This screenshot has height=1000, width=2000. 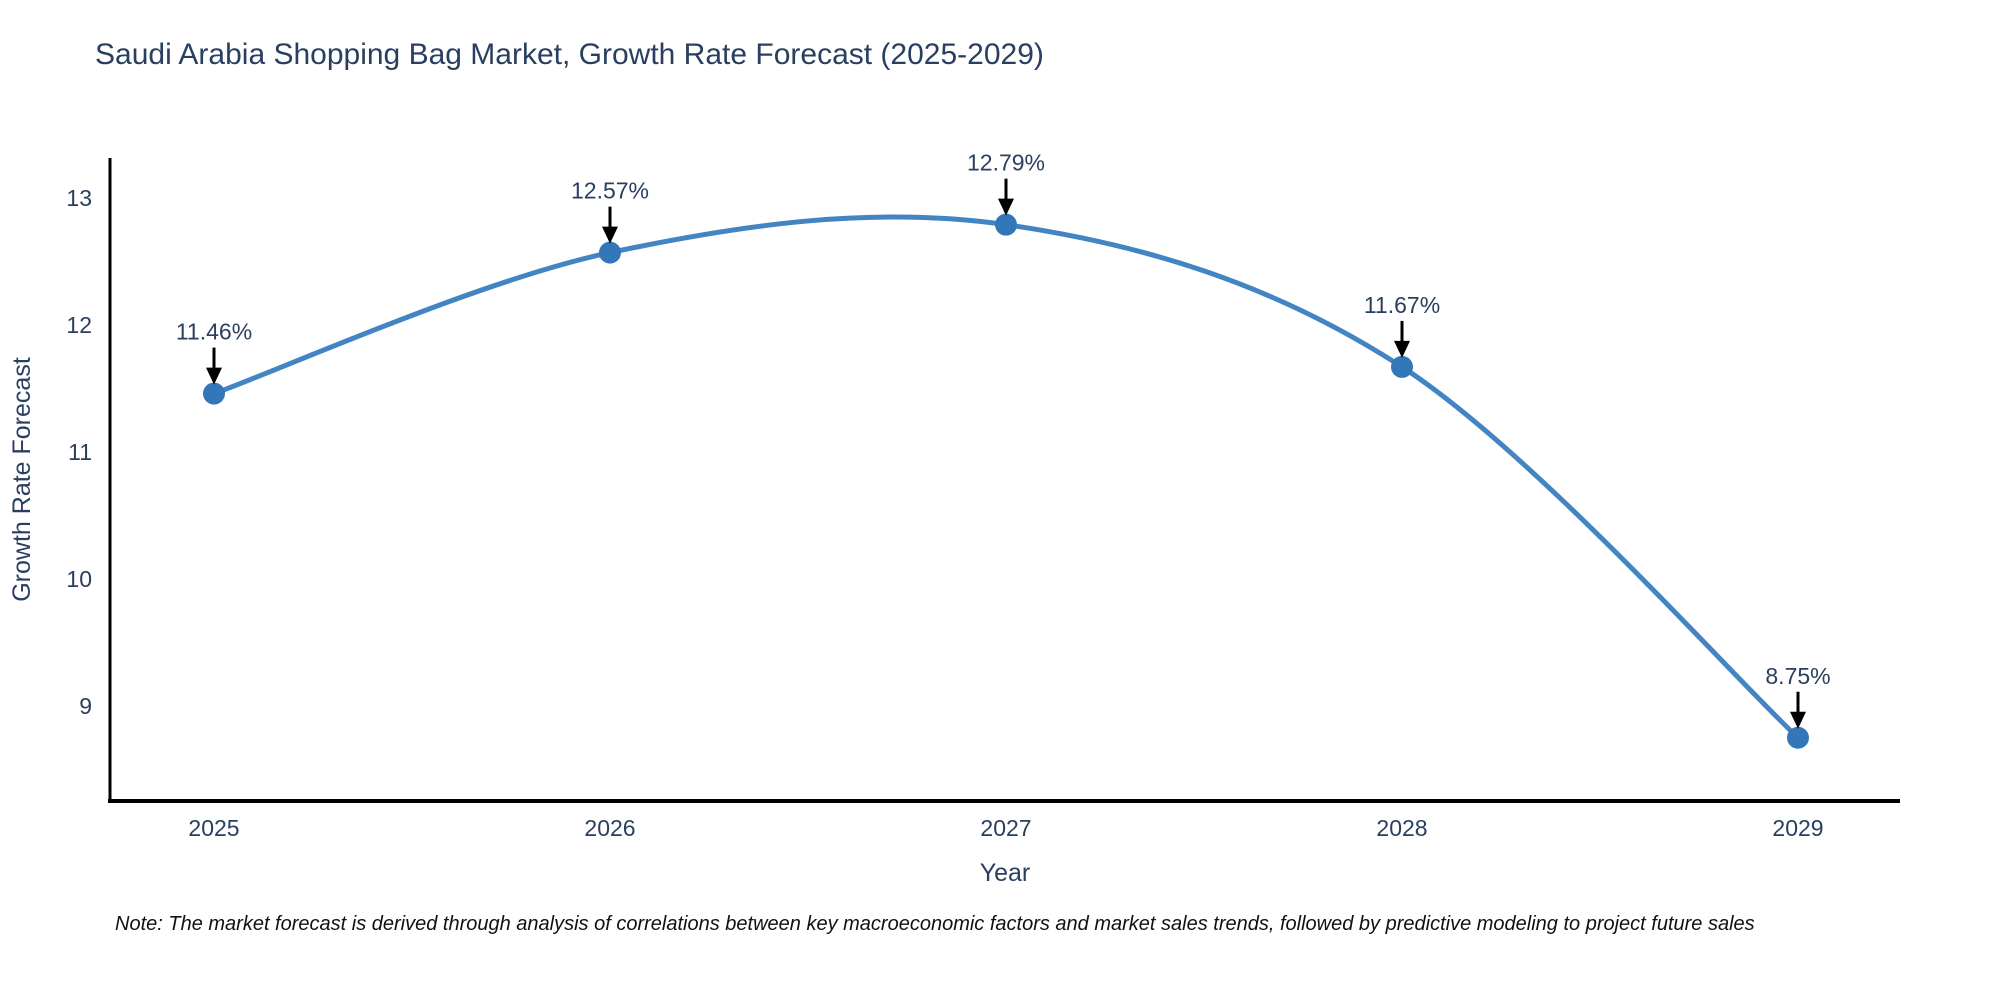 What do you see at coordinates (85, 706) in the screenshot?
I see `y-tick-label: 9` at bounding box center [85, 706].